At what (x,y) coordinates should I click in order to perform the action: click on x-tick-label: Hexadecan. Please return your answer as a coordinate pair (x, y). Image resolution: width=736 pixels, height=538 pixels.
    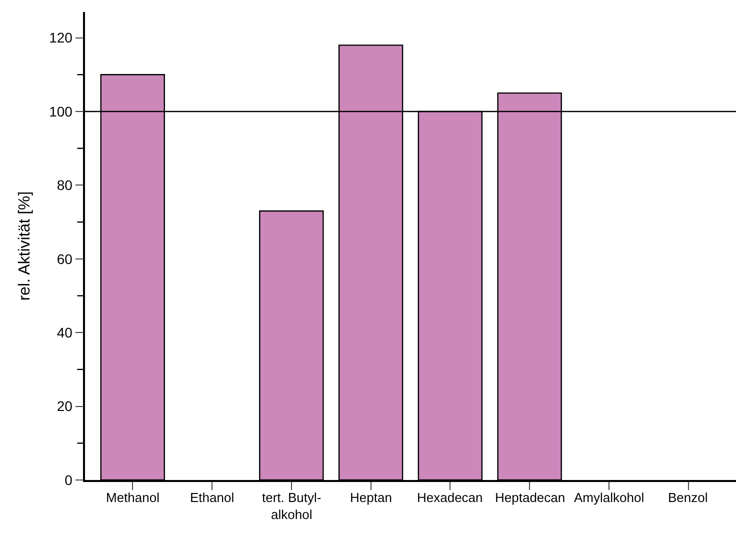
    Looking at the image, I should click on (450, 497).